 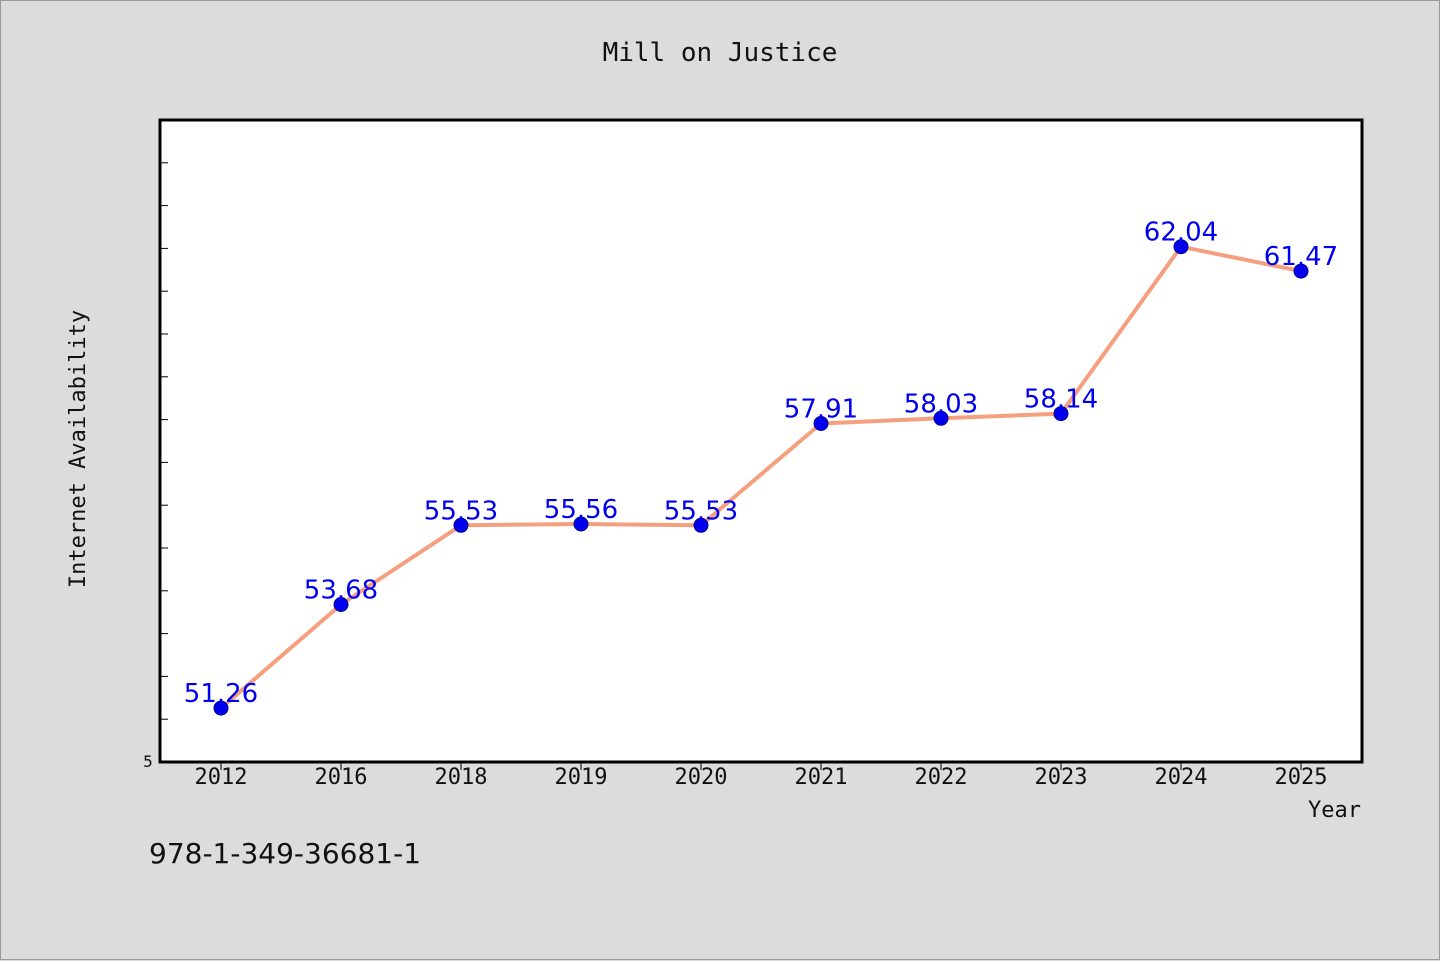 What do you see at coordinates (78, 449) in the screenshot?
I see `y-axis-label: Internet Availability` at bounding box center [78, 449].